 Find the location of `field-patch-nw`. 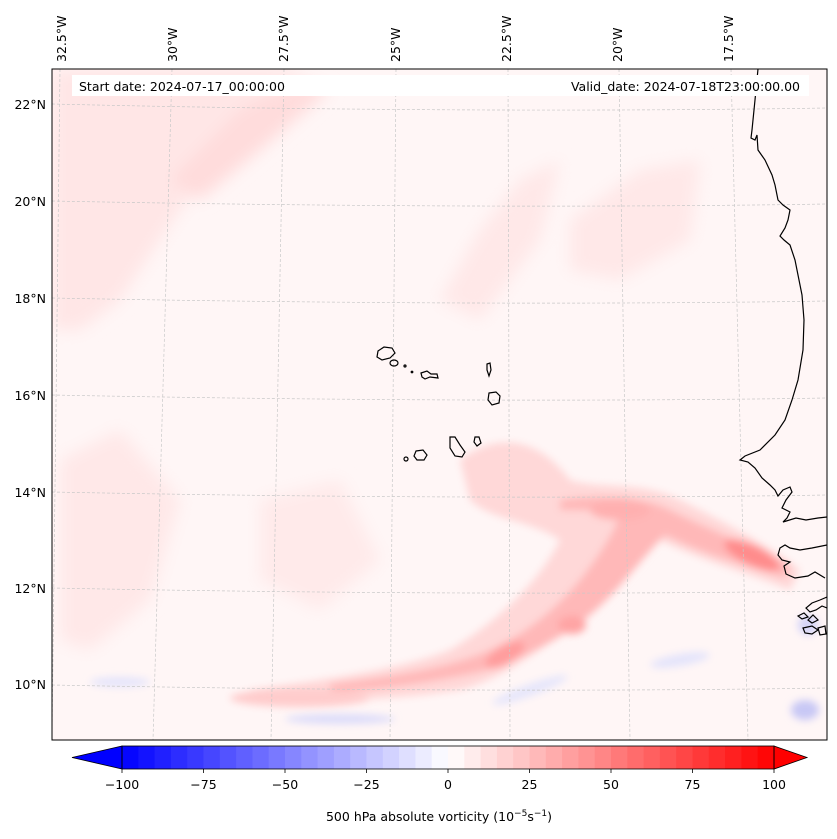

field-patch-nw is located at coordinates (176, 199).